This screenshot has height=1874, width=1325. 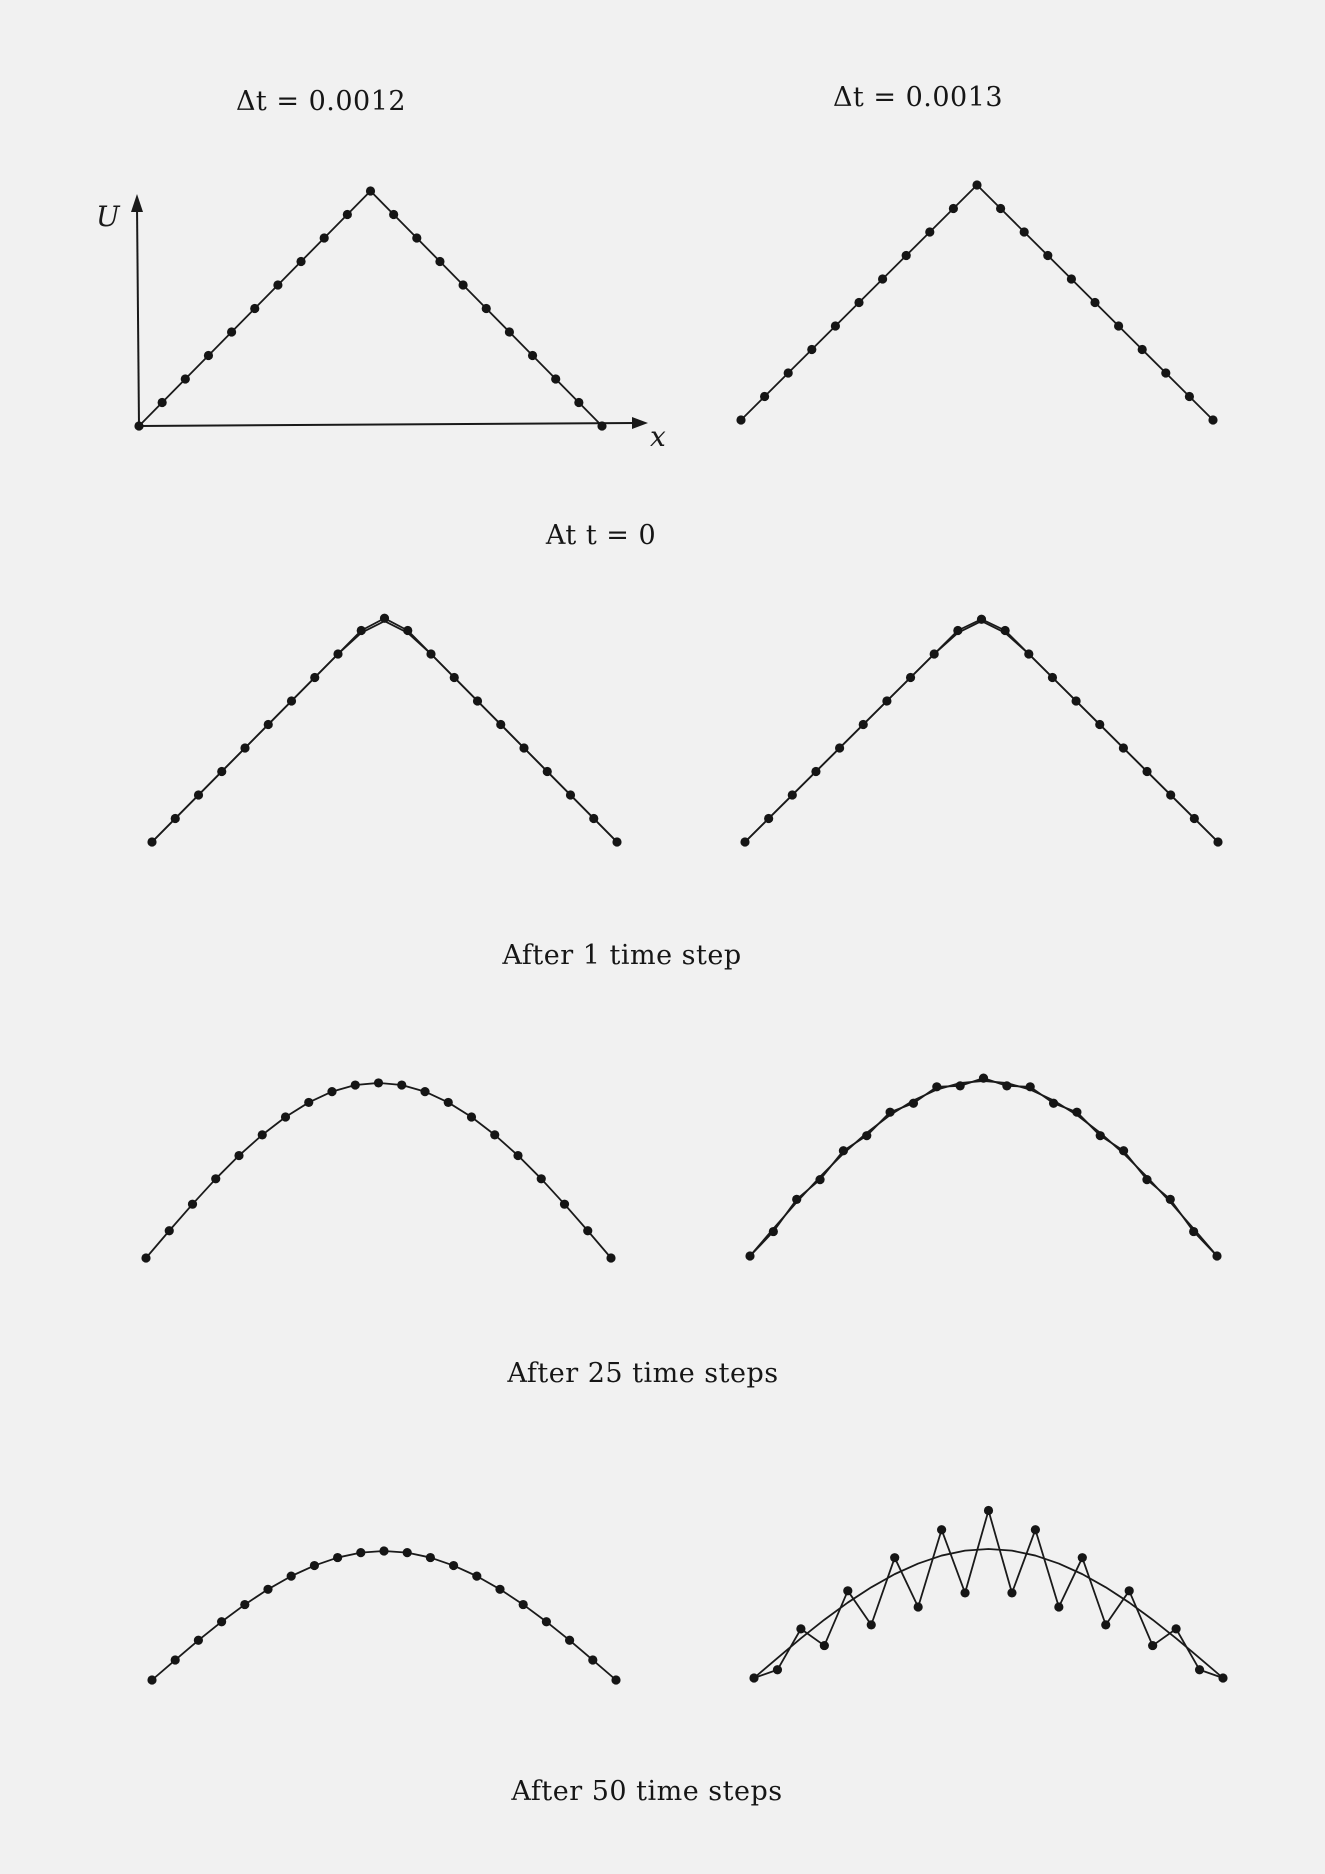 I want to click on x-axis-label: x, so click(x=658, y=436).